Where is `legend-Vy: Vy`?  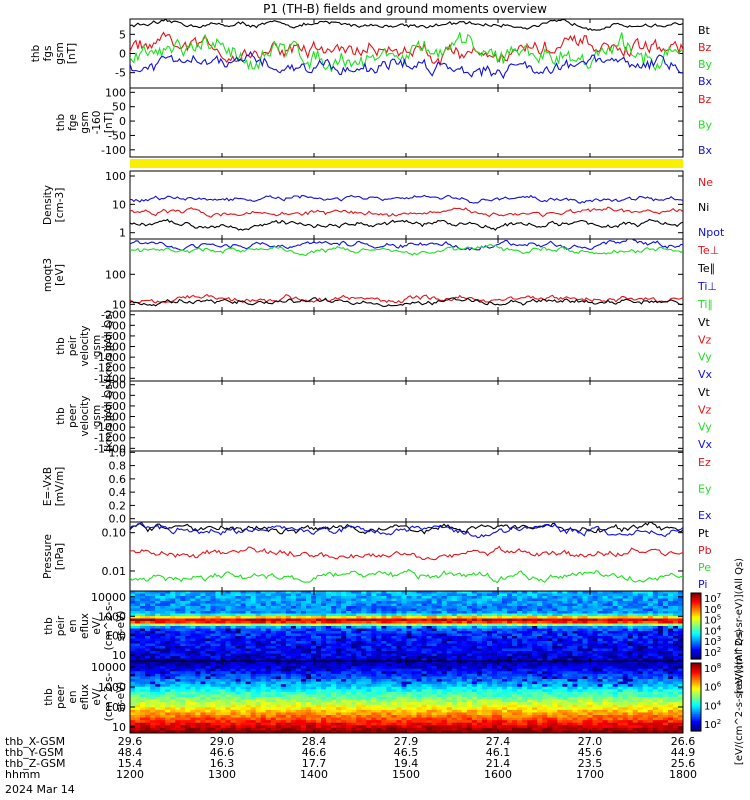 legend-Vy: Vy is located at coordinates (705, 357).